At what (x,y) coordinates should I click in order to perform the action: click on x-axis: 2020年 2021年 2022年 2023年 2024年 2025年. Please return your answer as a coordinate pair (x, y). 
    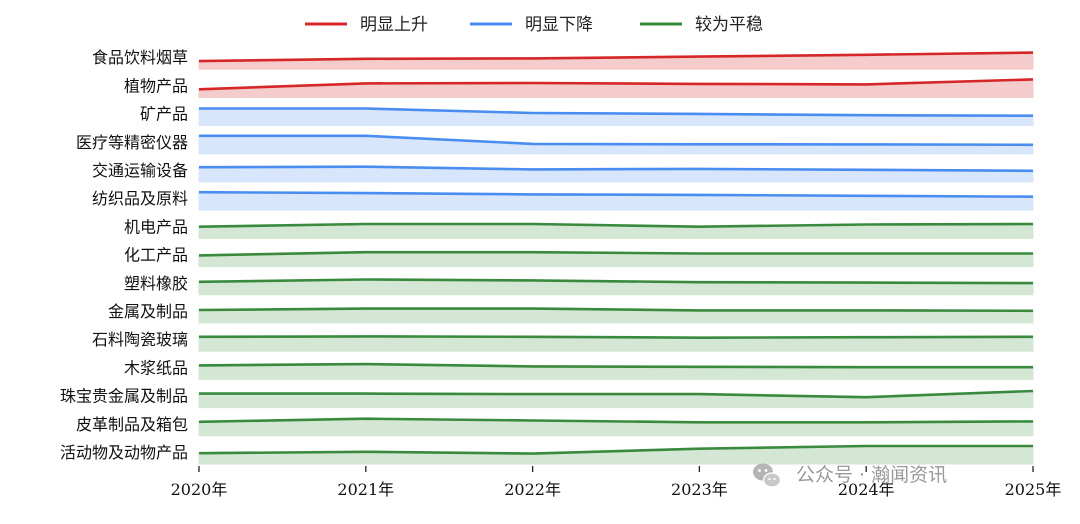
    Looking at the image, I should click on (616, 482).